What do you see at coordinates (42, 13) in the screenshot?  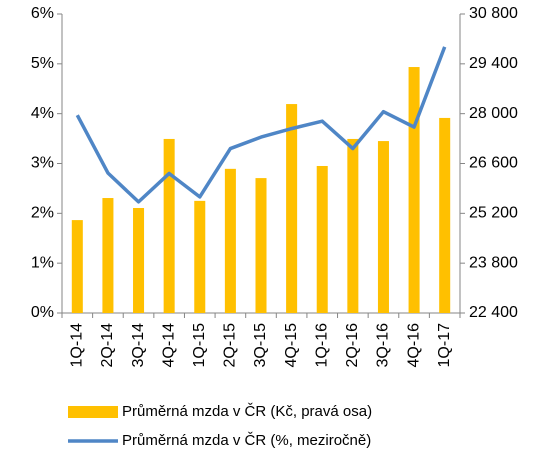 I see `y-tick-label: 6%` at bounding box center [42, 13].